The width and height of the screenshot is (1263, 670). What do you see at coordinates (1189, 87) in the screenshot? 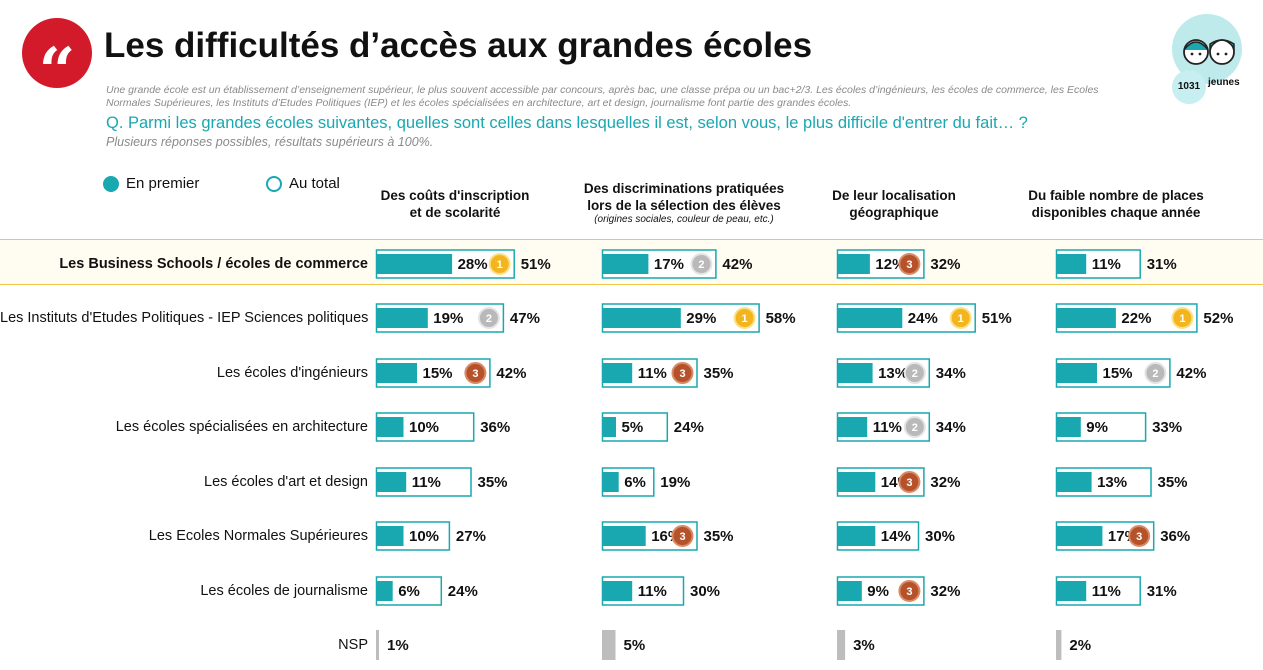
I see `sample-count: 1031` at bounding box center [1189, 87].